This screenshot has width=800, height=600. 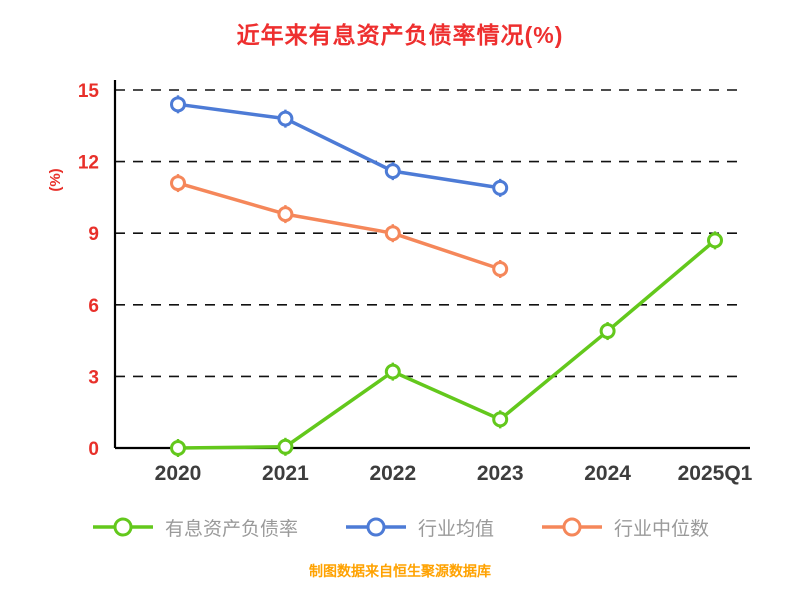 What do you see at coordinates (607, 473) in the screenshot?
I see `x-tick-label: 2024` at bounding box center [607, 473].